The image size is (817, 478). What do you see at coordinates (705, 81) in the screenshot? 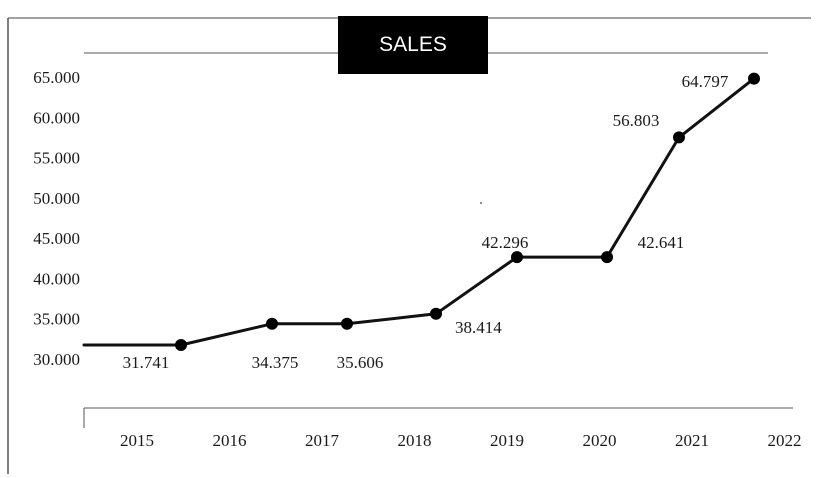
I see `data-label: 64.797` at bounding box center [705, 81].